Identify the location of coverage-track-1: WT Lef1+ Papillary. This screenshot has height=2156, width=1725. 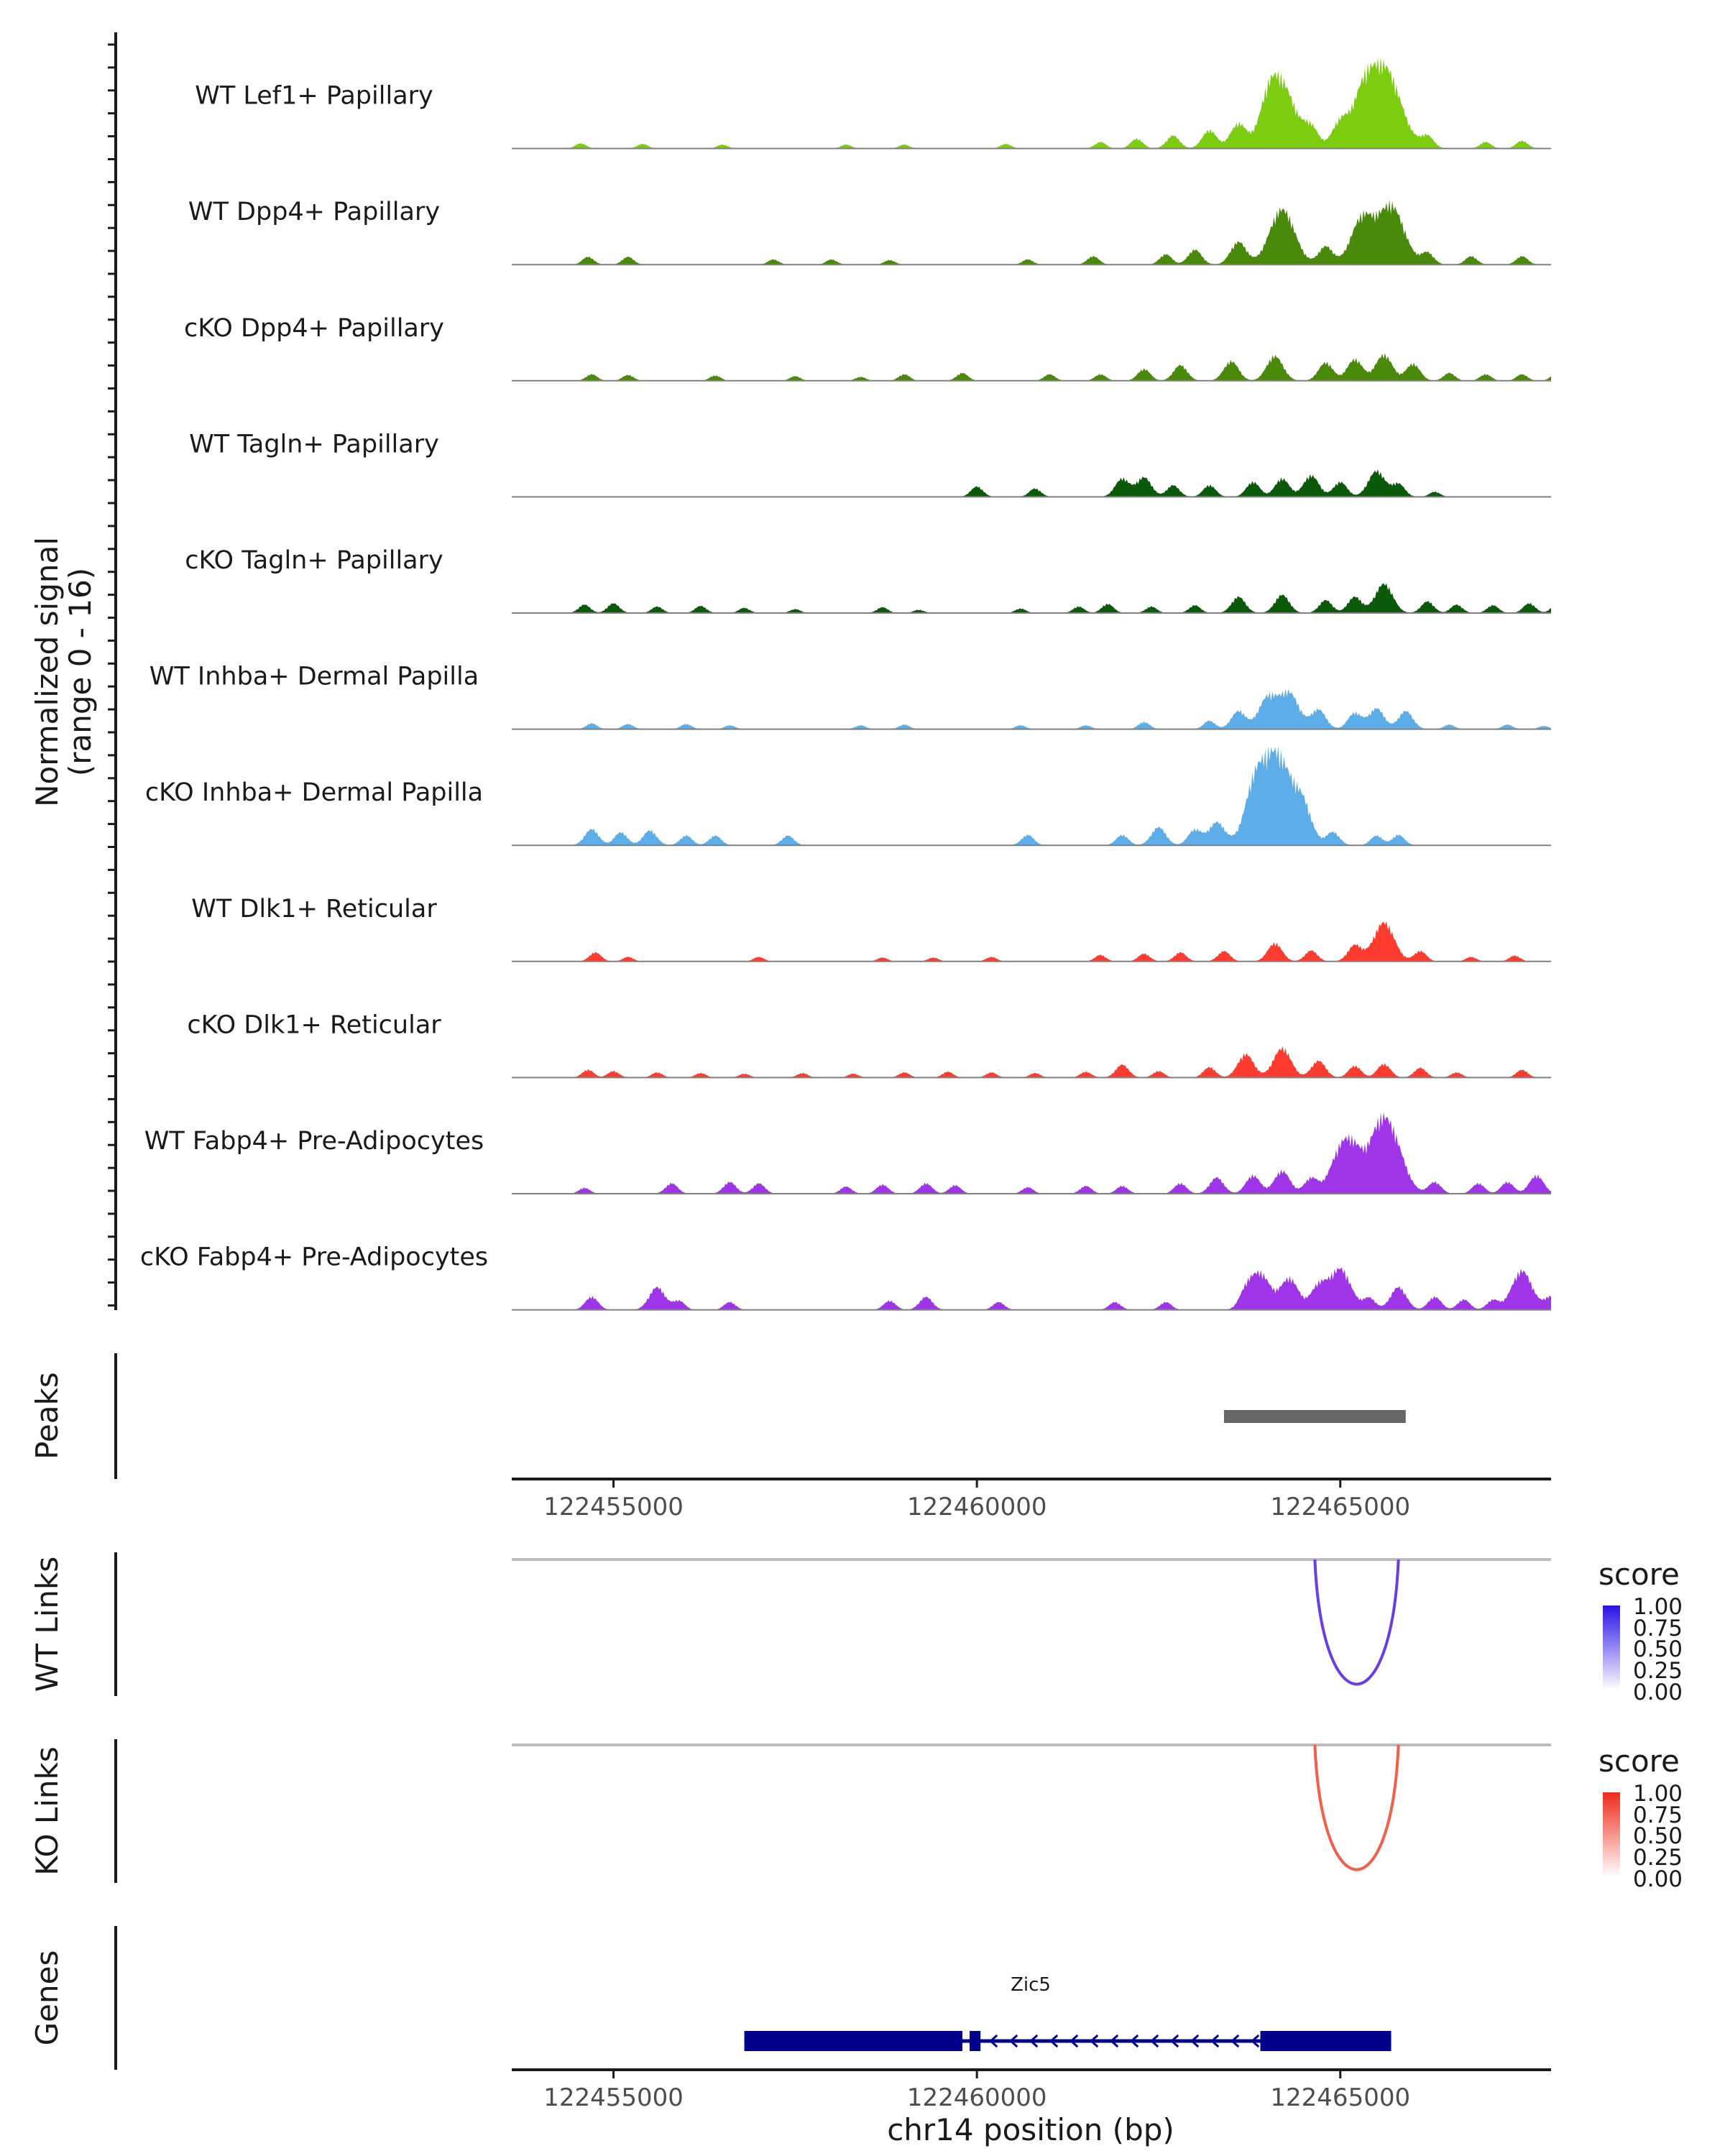
(873, 103).